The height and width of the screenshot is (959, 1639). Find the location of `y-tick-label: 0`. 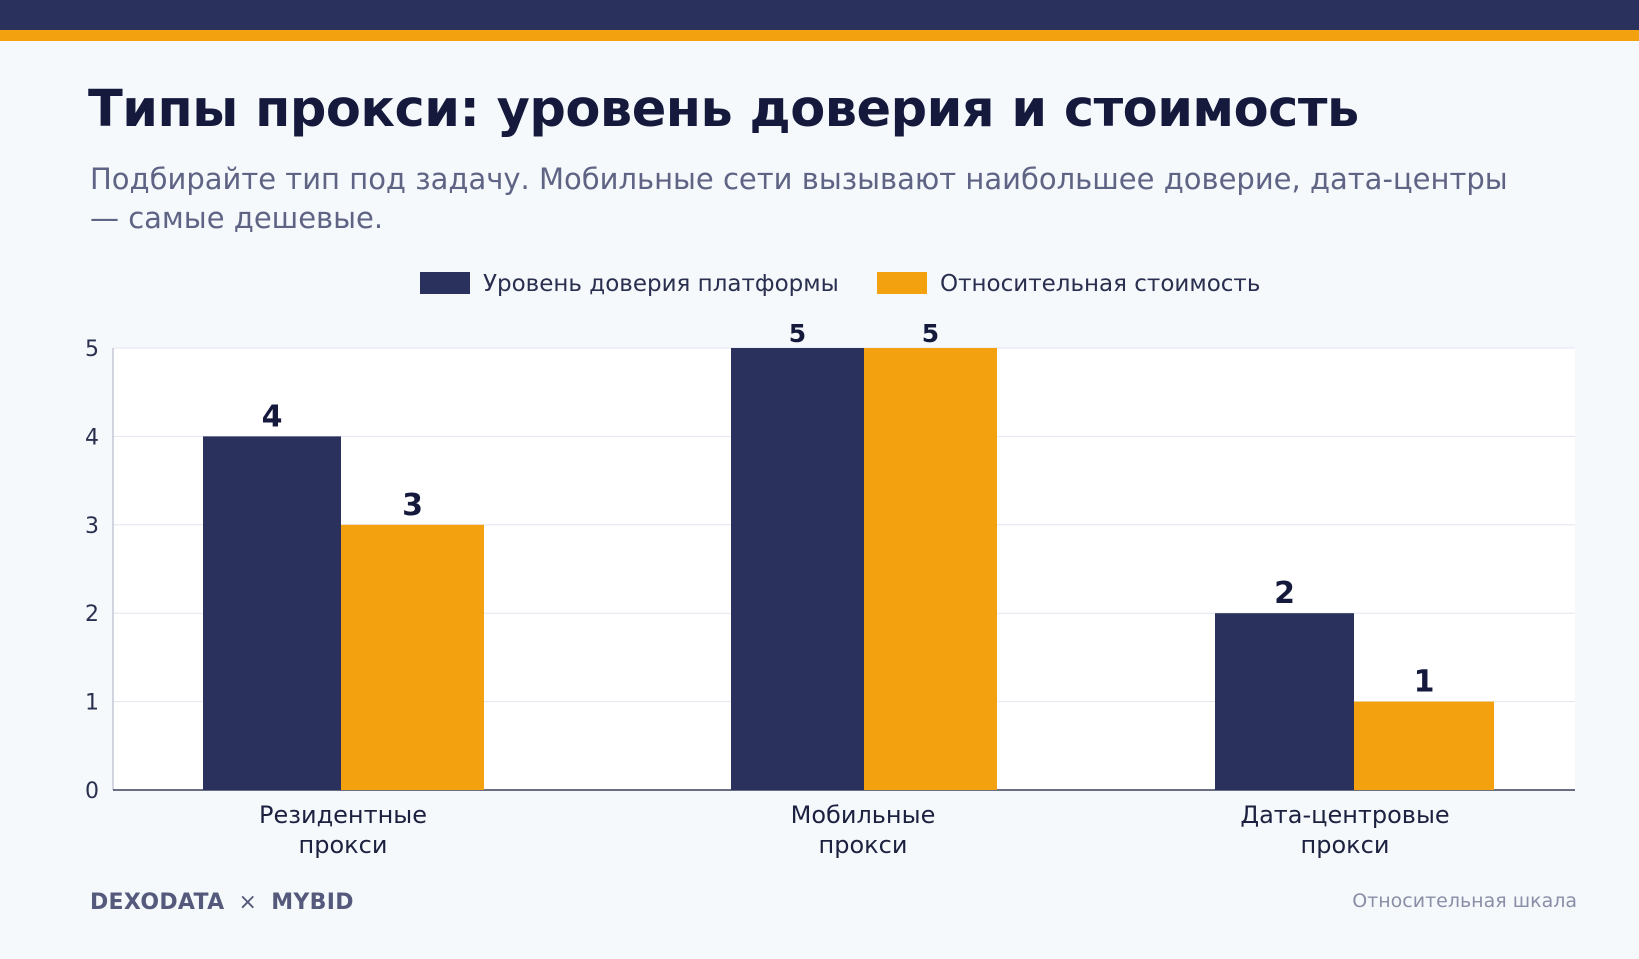

y-tick-label: 0 is located at coordinates (92, 791).